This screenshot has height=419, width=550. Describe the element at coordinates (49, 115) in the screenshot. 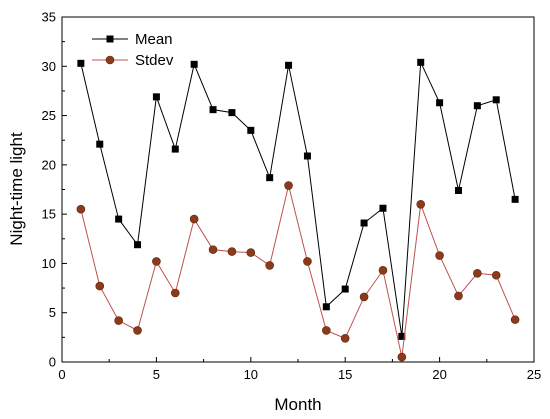

I see `y-tick-label: 25` at that location.